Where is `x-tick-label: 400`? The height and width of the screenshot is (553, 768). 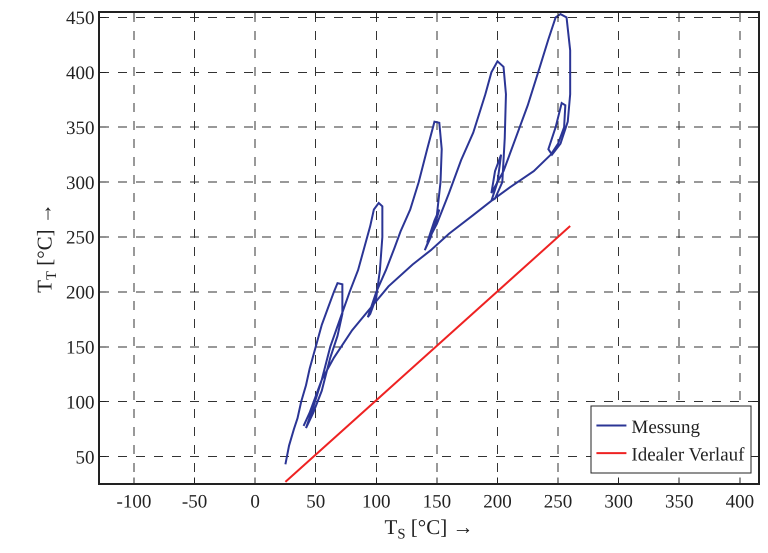 x-tick-label: 400 is located at coordinates (740, 502).